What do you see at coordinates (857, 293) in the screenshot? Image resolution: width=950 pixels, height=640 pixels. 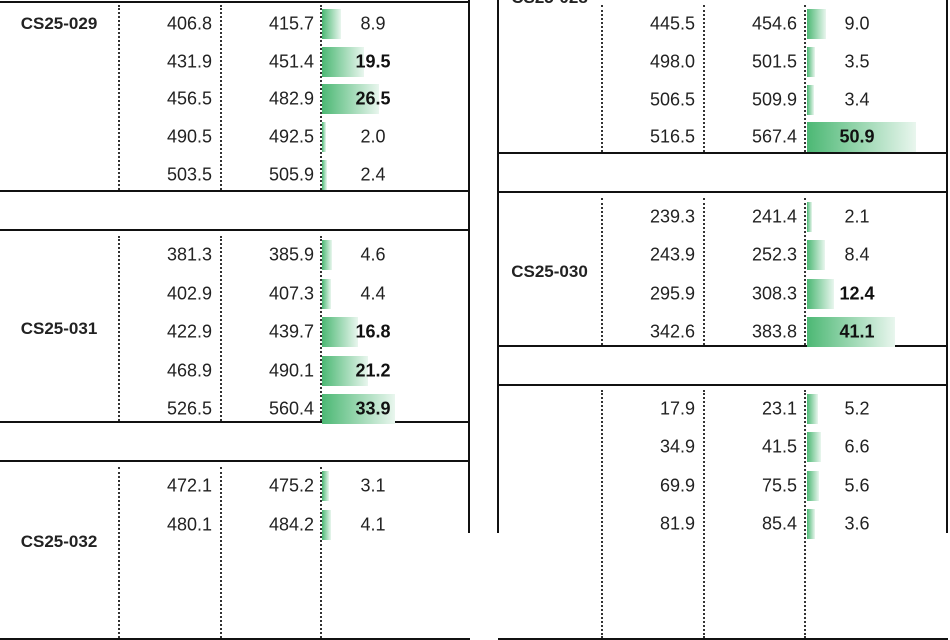 I see `width-value: 12.4` at bounding box center [857, 293].